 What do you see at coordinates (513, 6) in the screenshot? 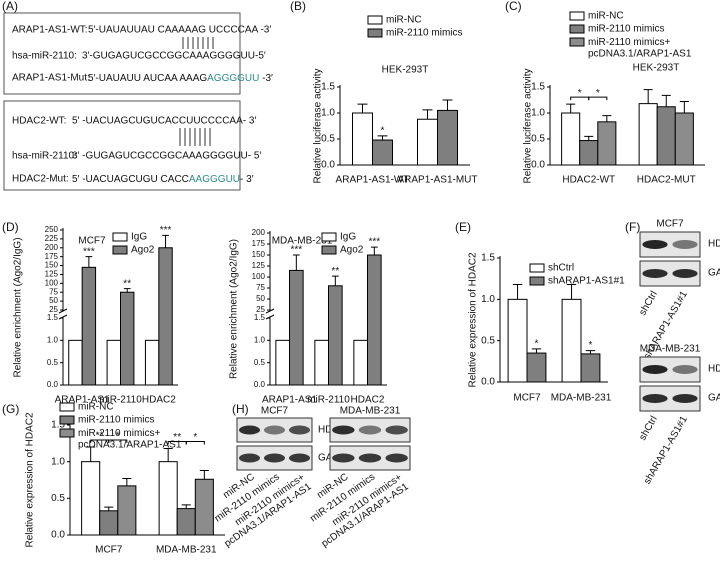
I see `panel-label: (C)` at bounding box center [513, 6].